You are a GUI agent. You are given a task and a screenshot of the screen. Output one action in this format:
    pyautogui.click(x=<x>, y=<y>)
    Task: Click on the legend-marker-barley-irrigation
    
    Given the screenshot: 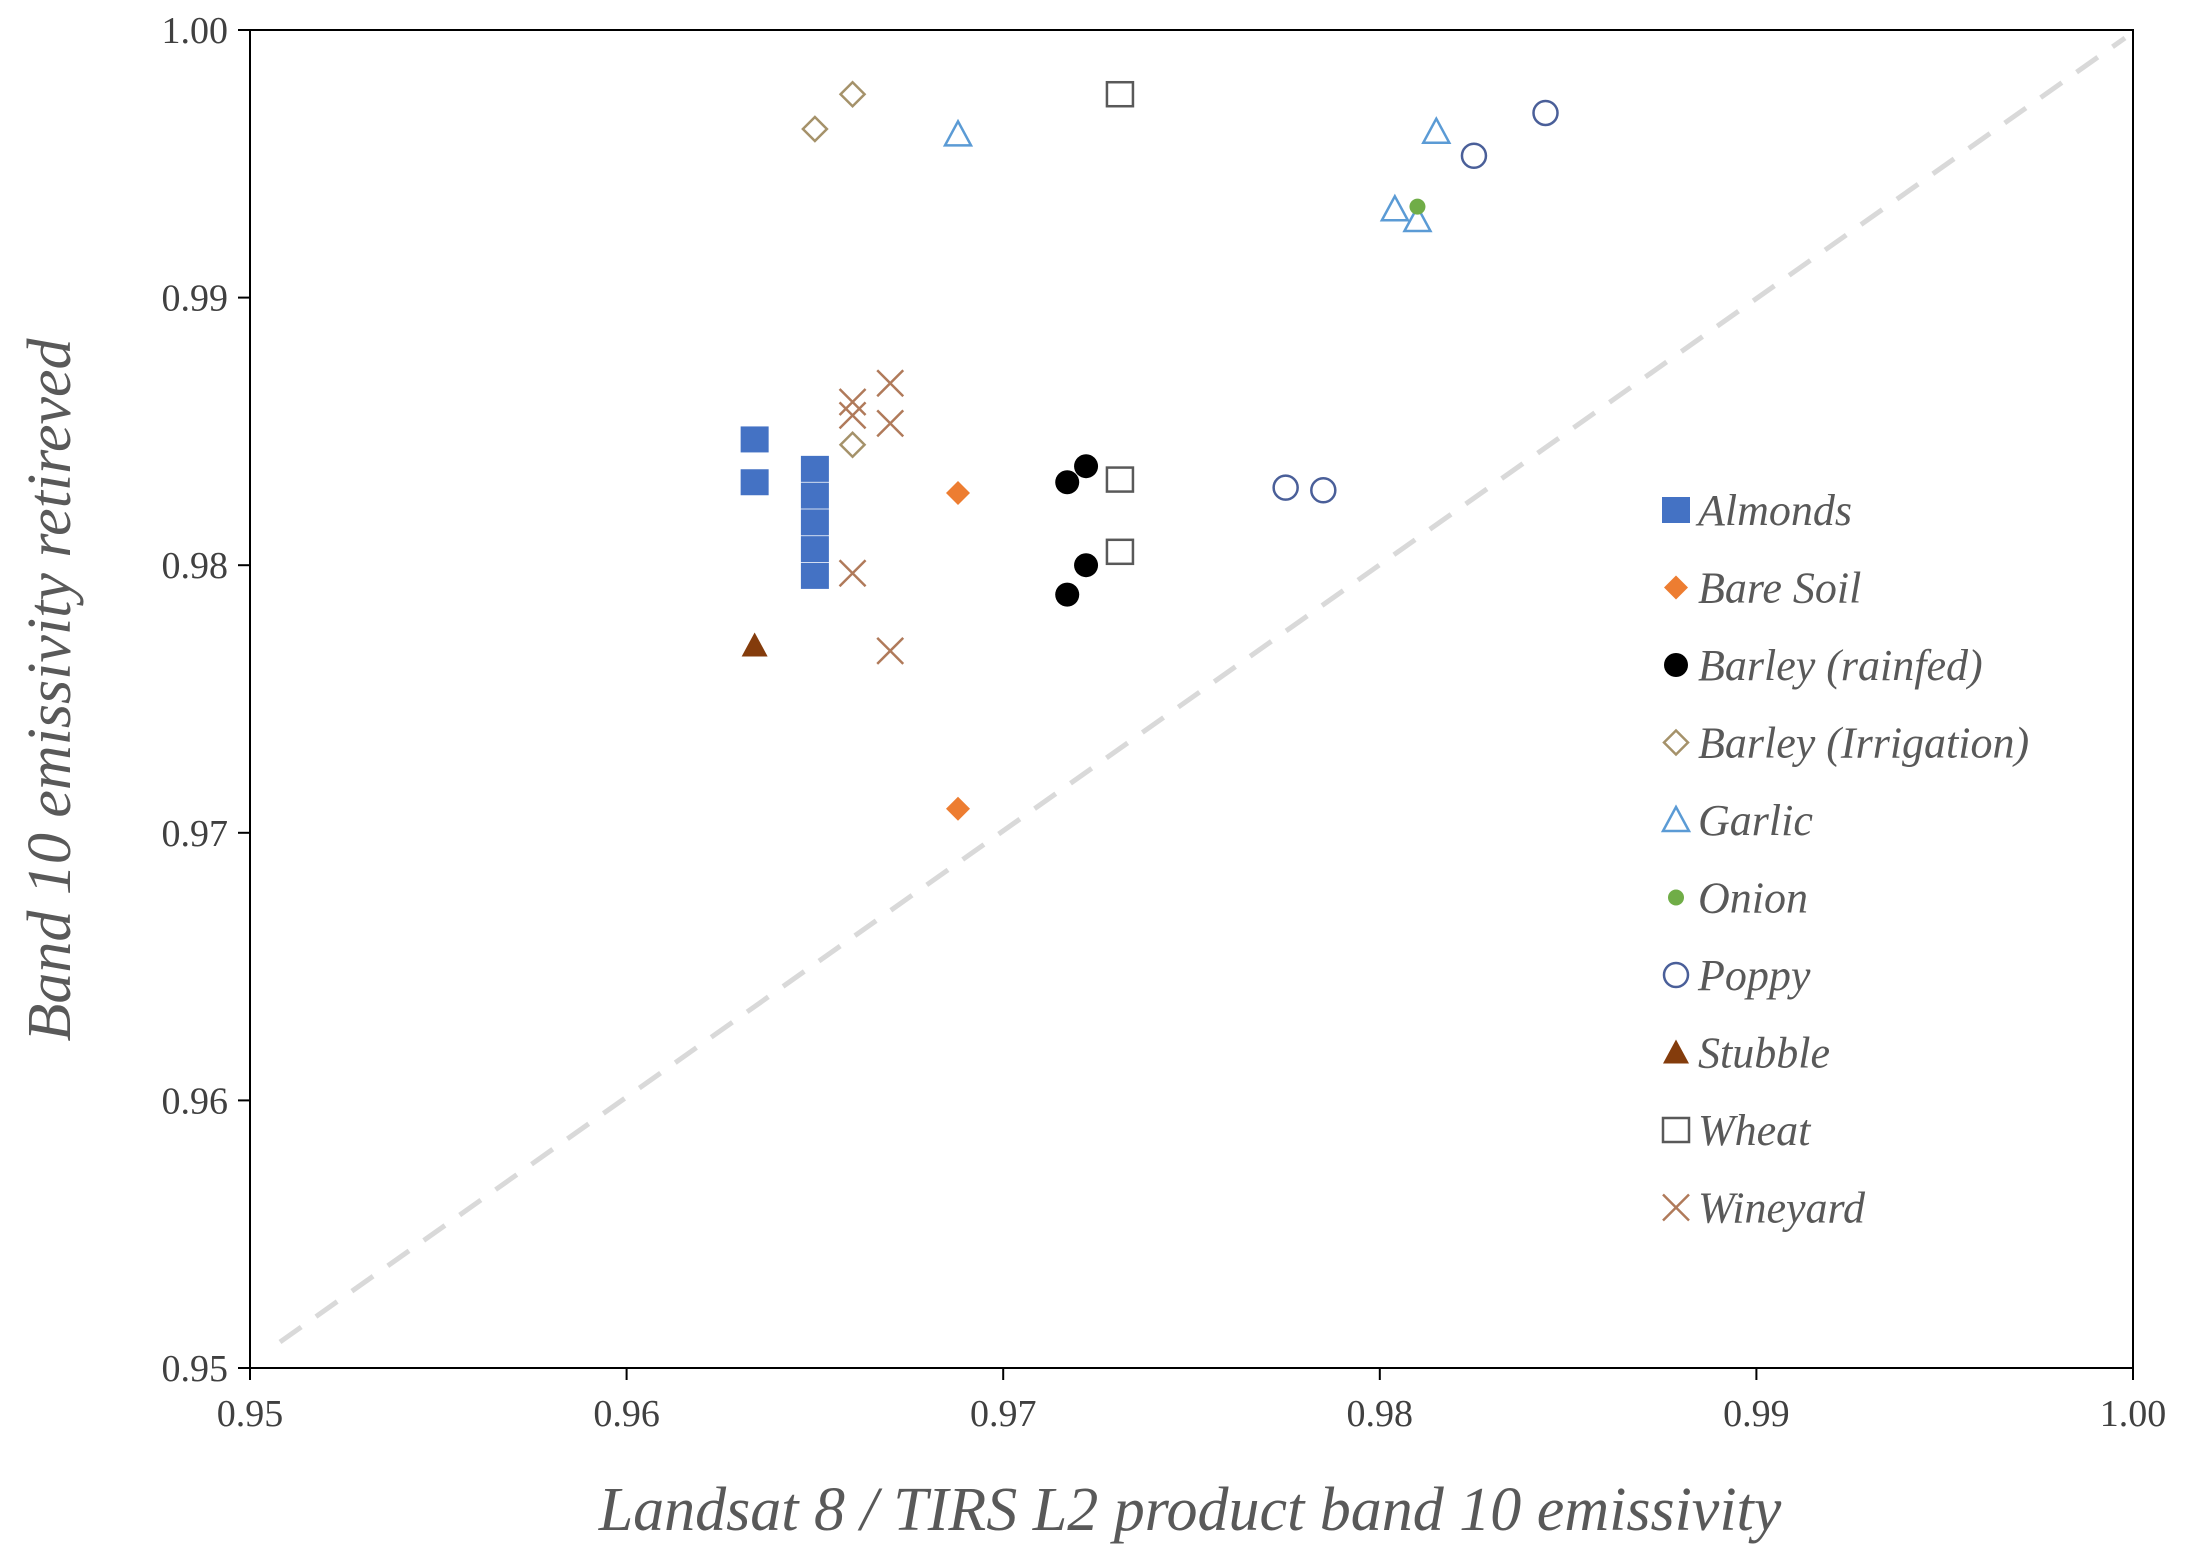 What is the action you would take?
    pyautogui.click(x=1676, y=742)
    